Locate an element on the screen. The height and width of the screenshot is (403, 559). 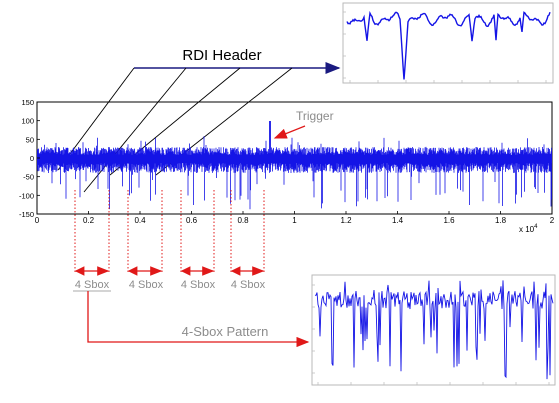
x-tick-label: 1.8 is located at coordinates (501, 220).